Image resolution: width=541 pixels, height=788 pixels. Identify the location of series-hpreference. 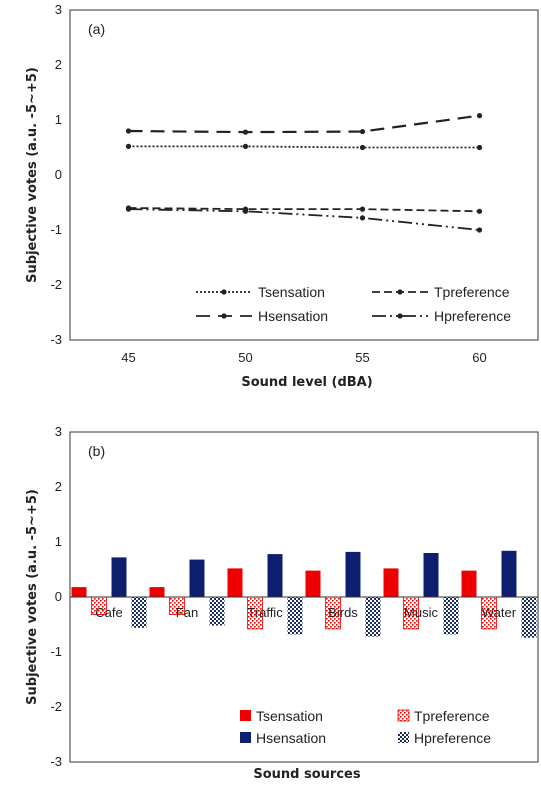
(304, 219).